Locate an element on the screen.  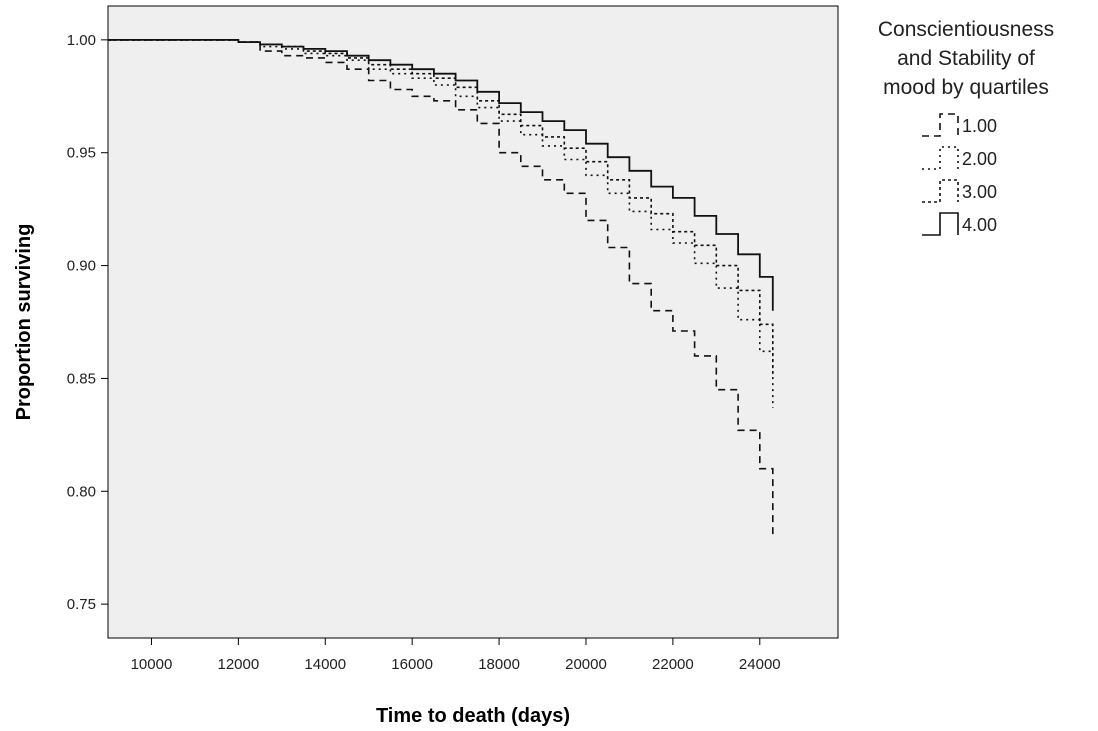
legend-title-line-1: Conscientiousness is located at coordinates (966, 29).